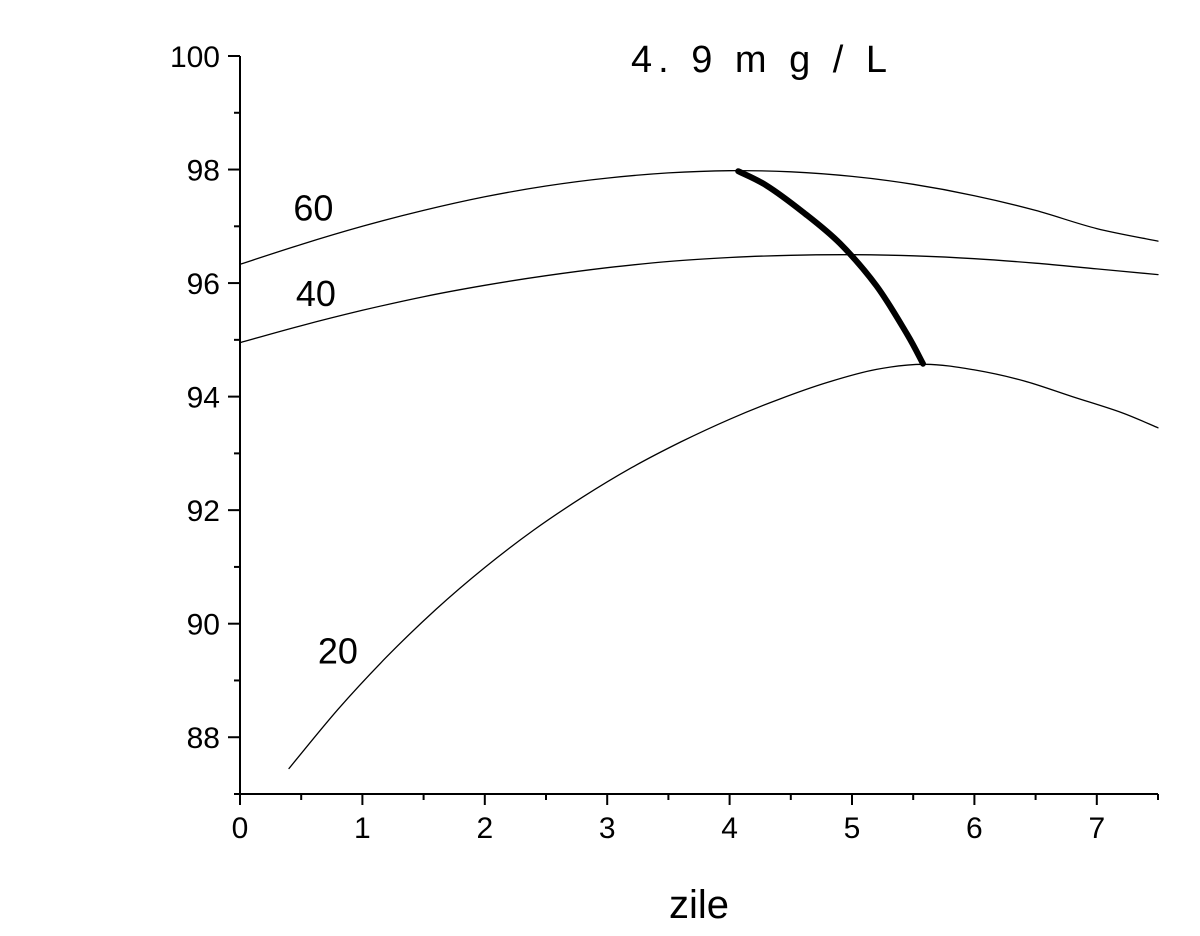 This screenshot has width=1200, height=936. What do you see at coordinates (203, 625) in the screenshot?
I see `y-tick-label: 90` at bounding box center [203, 625].